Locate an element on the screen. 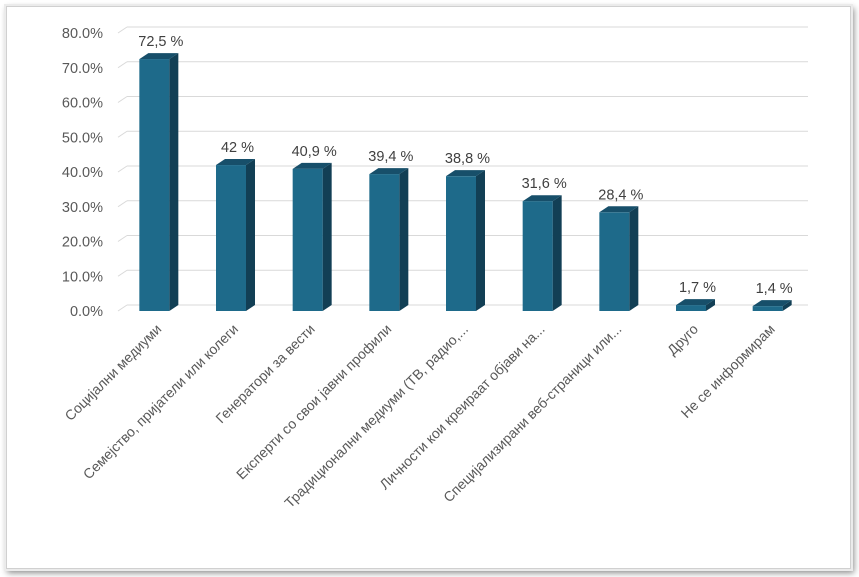  data-label: 38,8 % is located at coordinates (467, 159).